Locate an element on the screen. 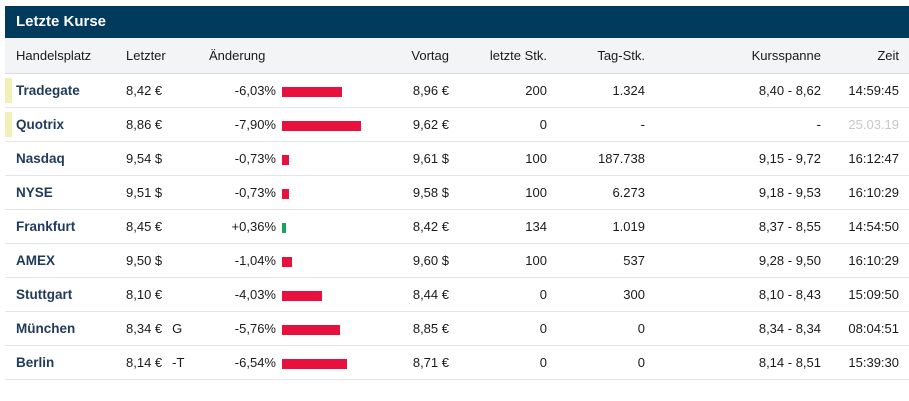 This screenshot has height=401, width=909. exchange-link: AMEX is located at coordinates (36, 260).